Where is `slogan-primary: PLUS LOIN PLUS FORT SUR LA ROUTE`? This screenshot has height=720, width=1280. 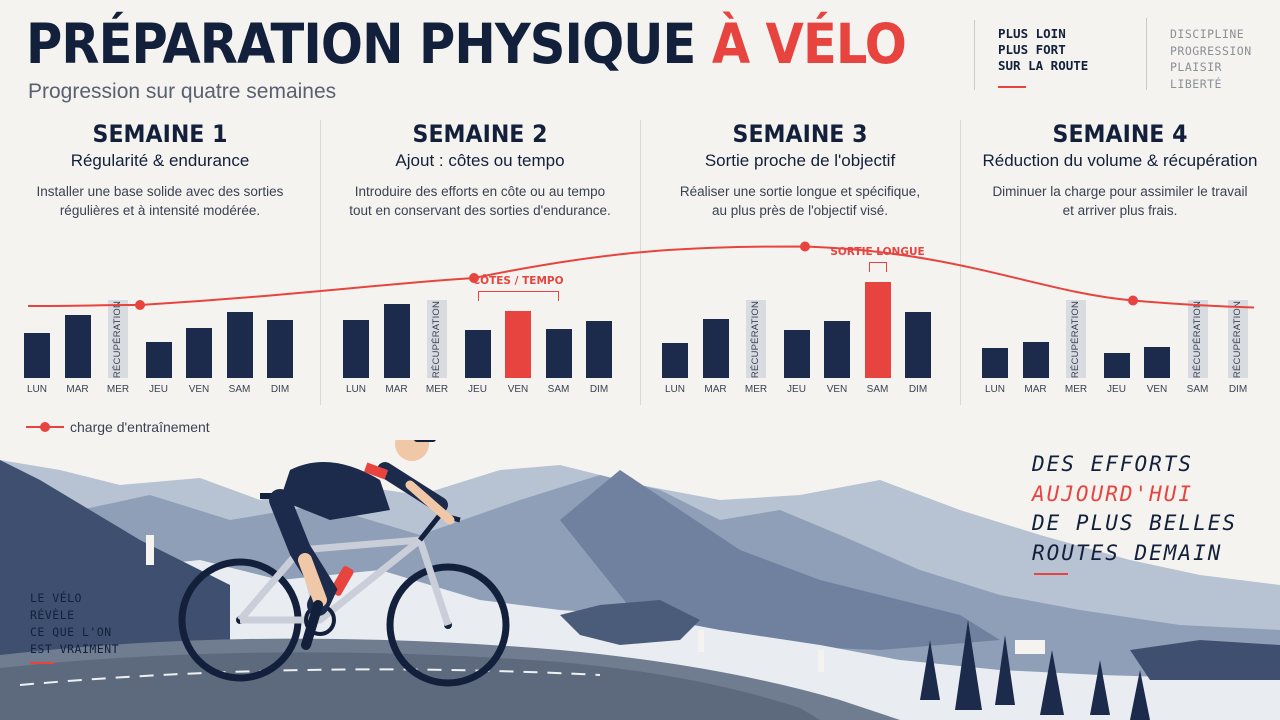 slogan-primary: PLUS LOIN PLUS FORT SUR LA ROUTE is located at coordinates (1043, 50).